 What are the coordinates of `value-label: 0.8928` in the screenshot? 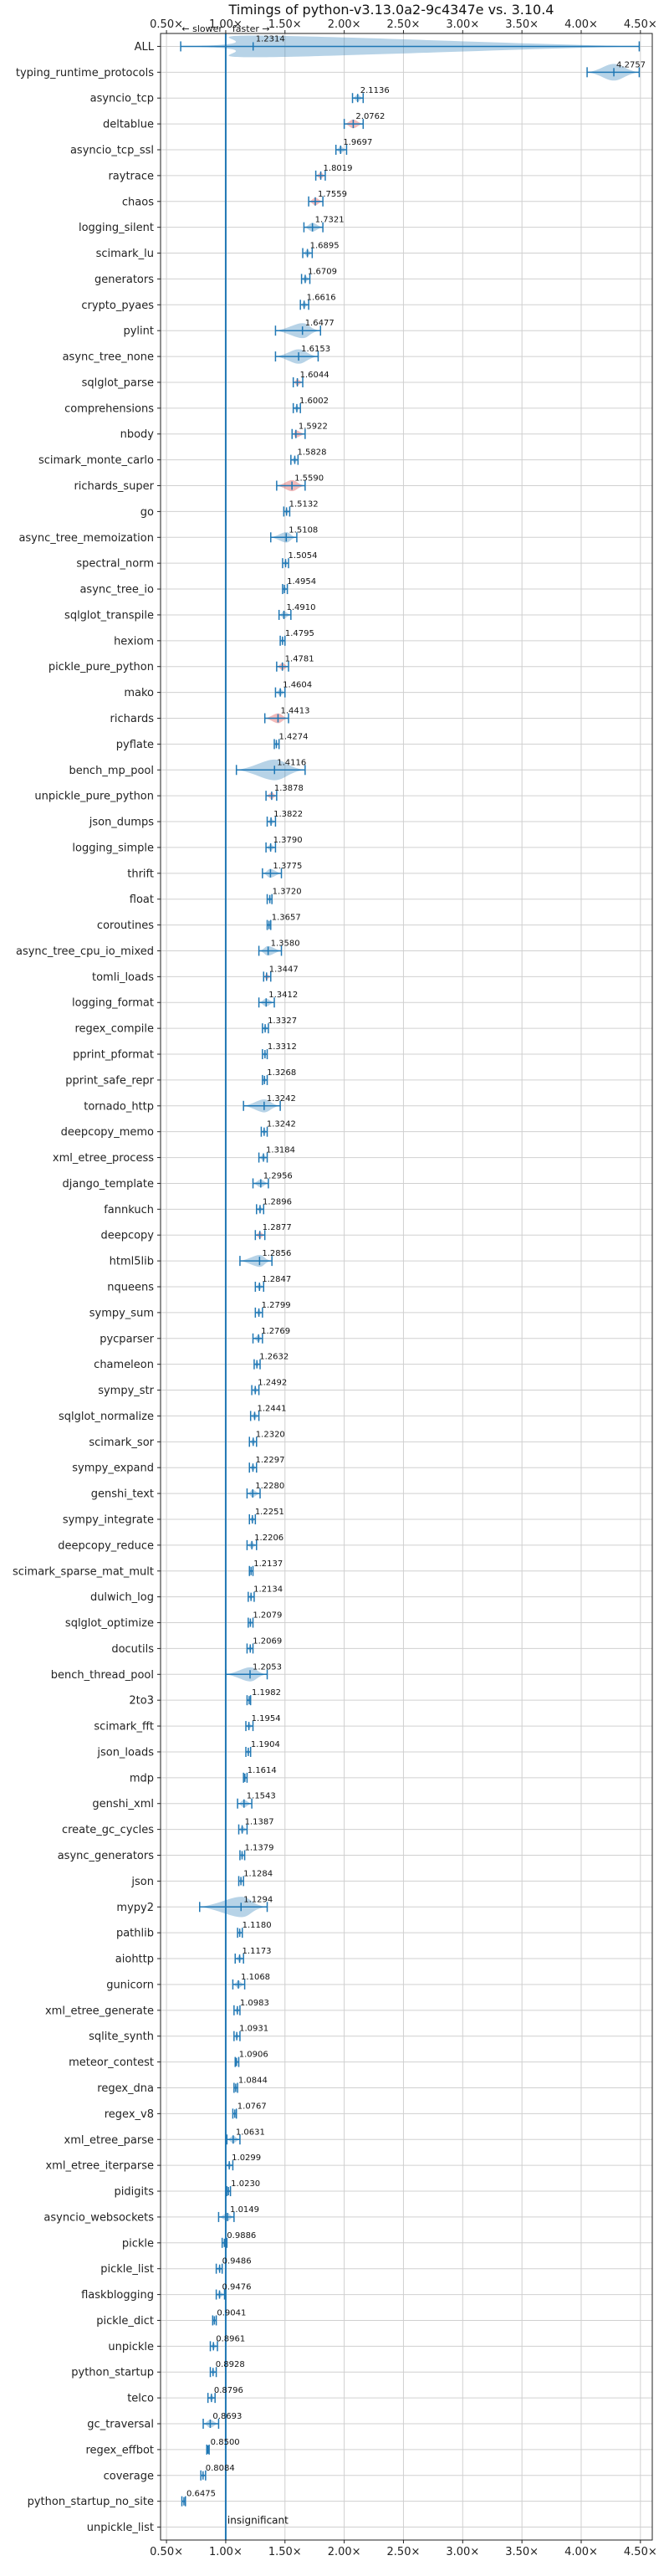 It's located at (231, 2365).